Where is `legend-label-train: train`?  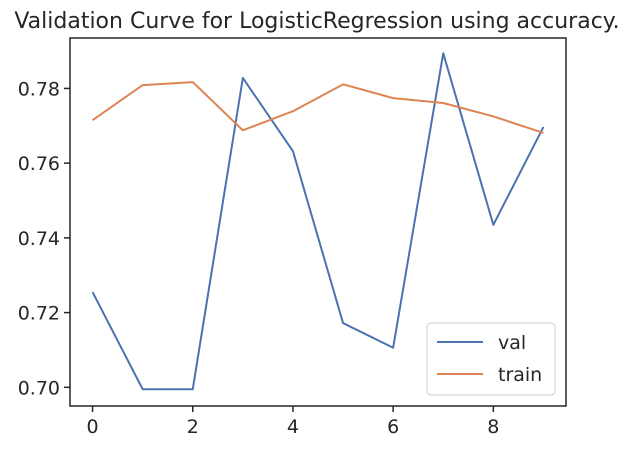 legend-label-train: train is located at coordinates (520, 375).